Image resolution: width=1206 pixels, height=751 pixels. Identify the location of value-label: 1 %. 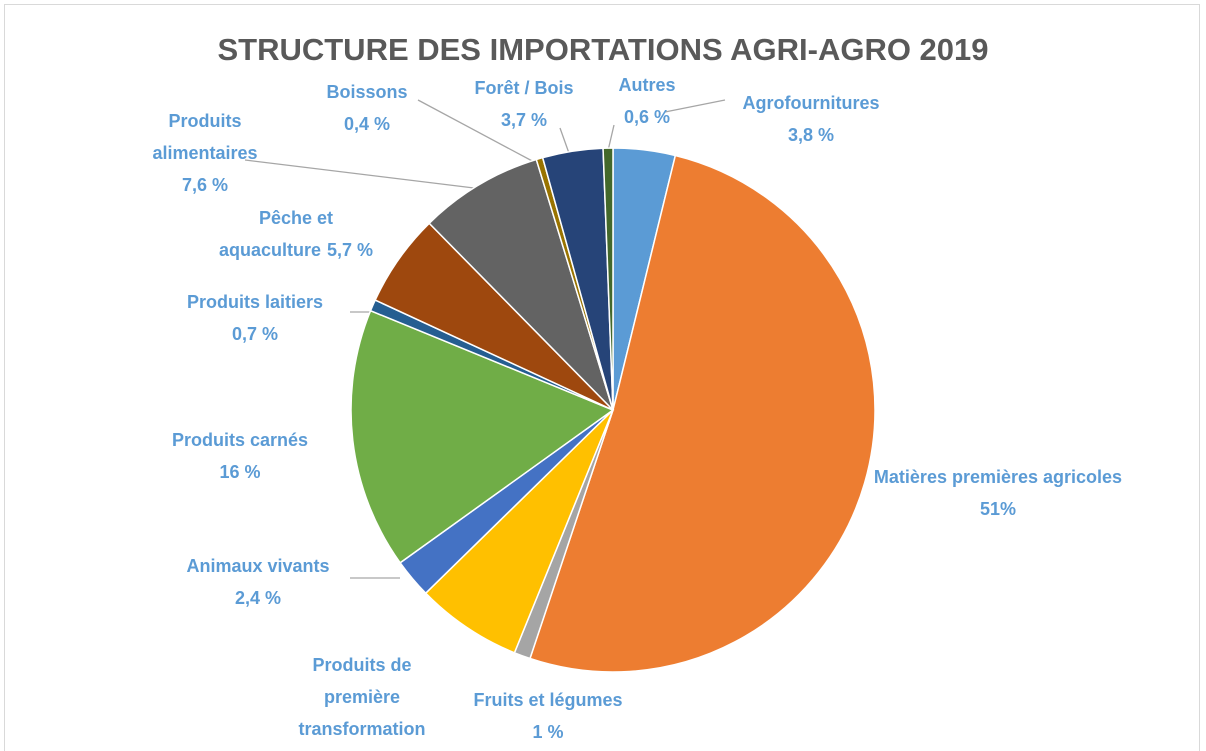
(548, 732).